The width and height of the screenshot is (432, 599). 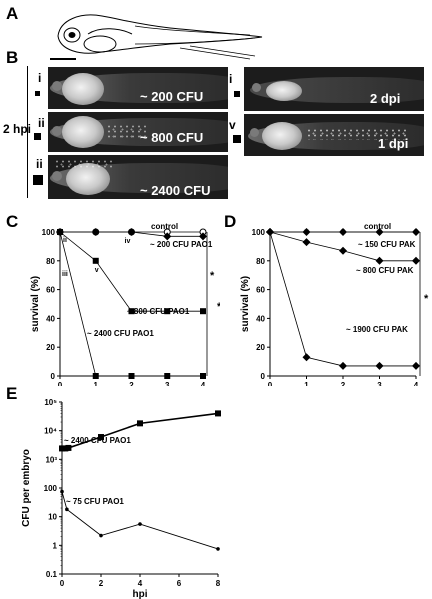 What do you see at coordinates (158, 311) in the screenshot?
I see `series-label: ~ 800 CFU PAO1` at bounding box center [158, 311].